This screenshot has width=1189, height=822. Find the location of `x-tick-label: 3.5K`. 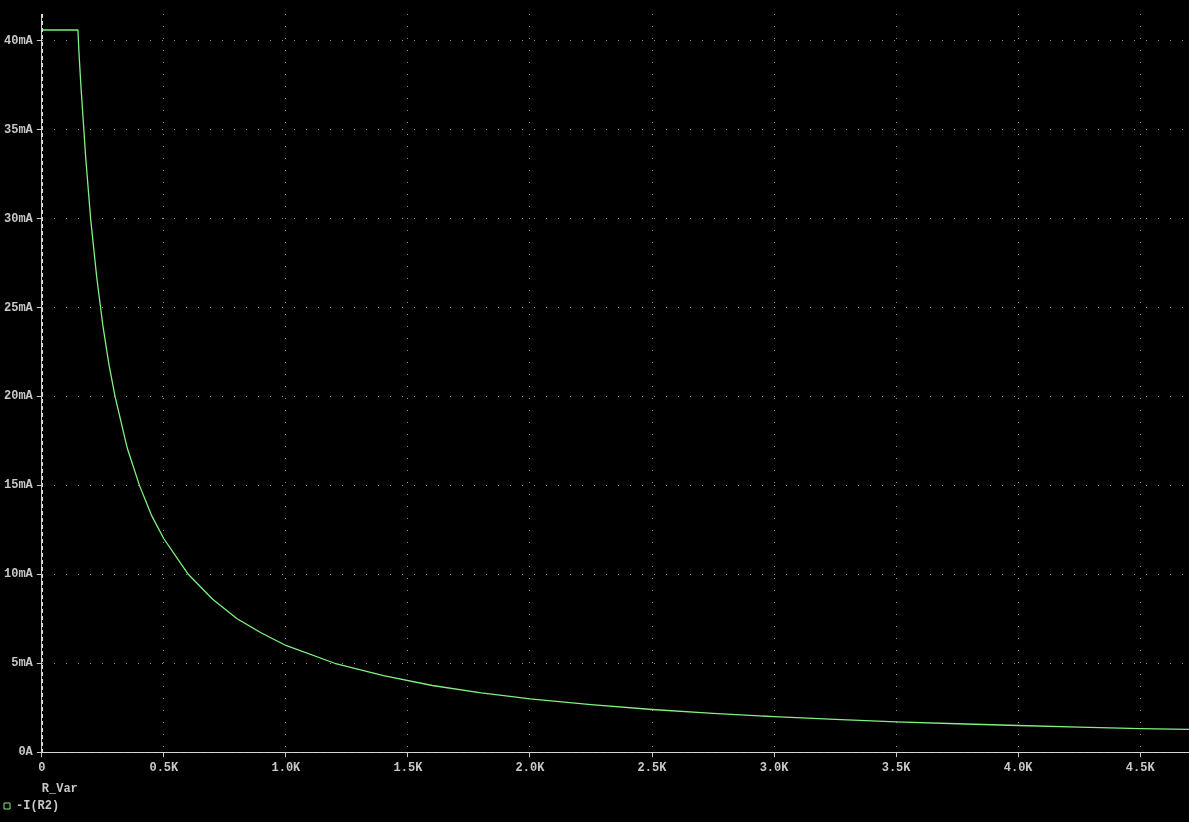

x-tick-label: 3.5K is located at coordinates (896, 768).